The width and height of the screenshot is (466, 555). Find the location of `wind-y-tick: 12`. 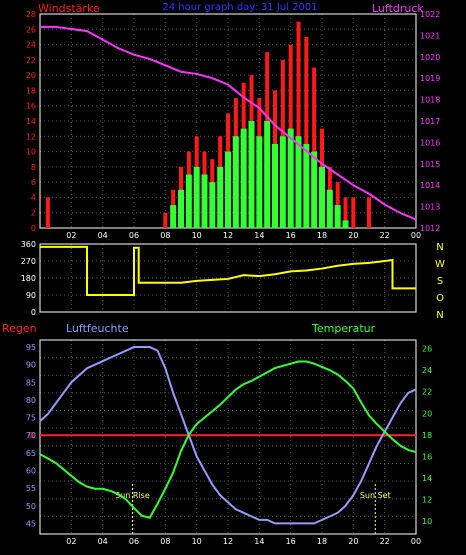

wind-y-tick: 12 is located at coordinates (31, 136).